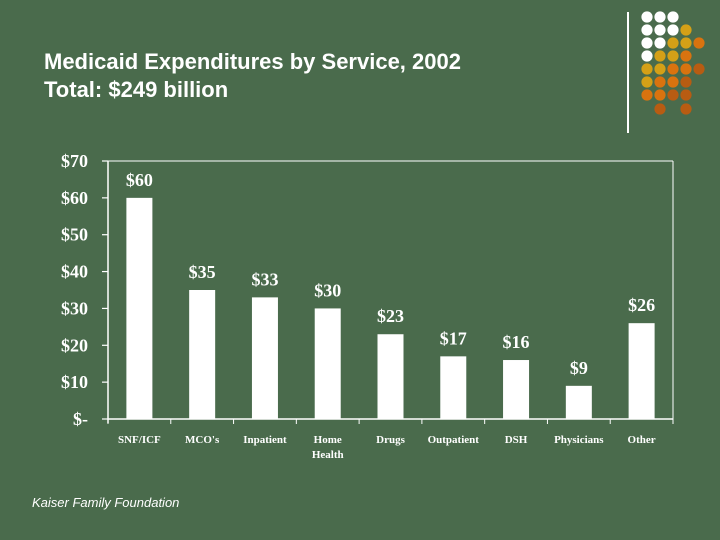  What do you see at coordinates (74, 382) in the screenshot?
I see `y-tick-label: $10` at bounding box center [74, 382].